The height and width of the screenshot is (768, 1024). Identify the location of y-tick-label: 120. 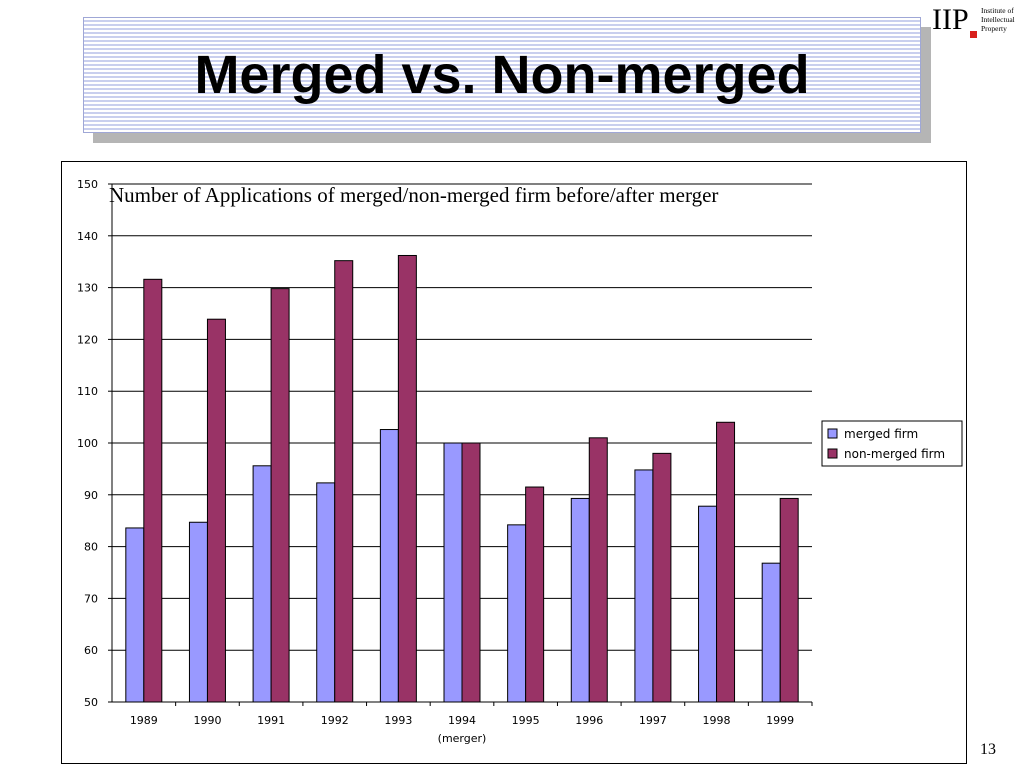
(87, 339).